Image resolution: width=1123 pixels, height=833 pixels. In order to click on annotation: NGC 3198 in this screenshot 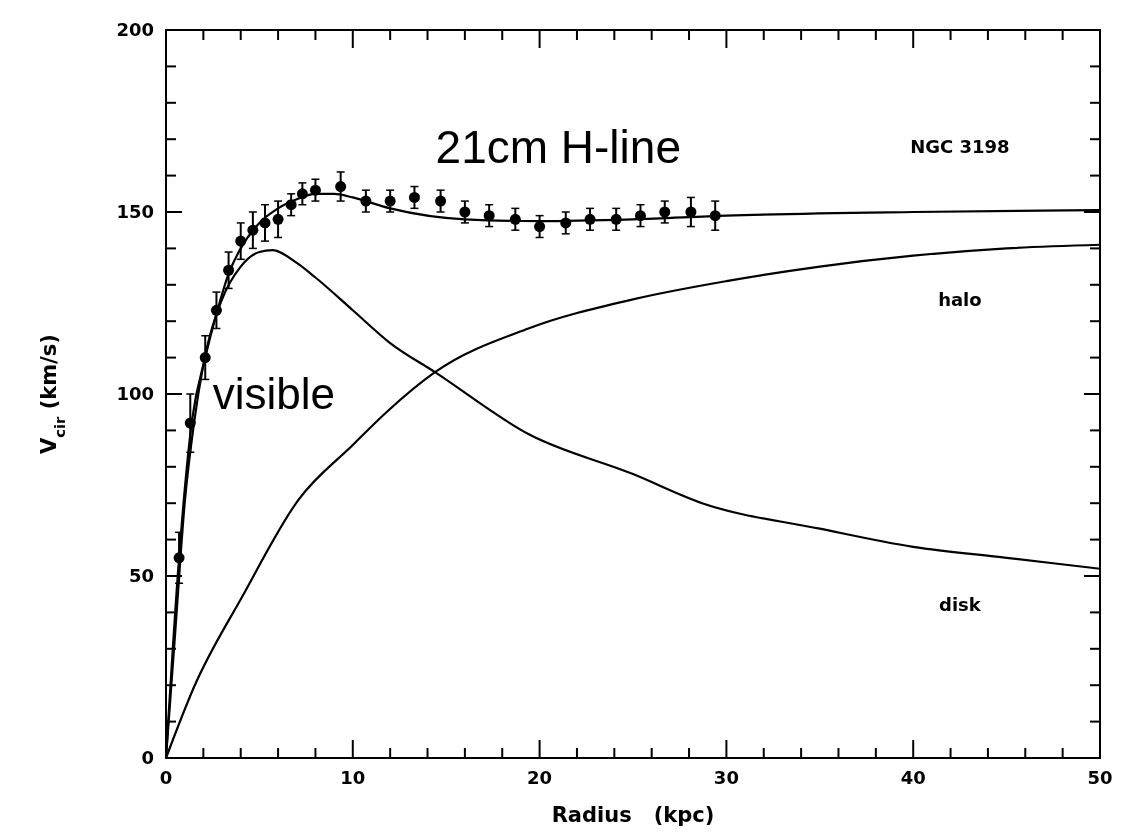, I will do `click(960, 146)`.